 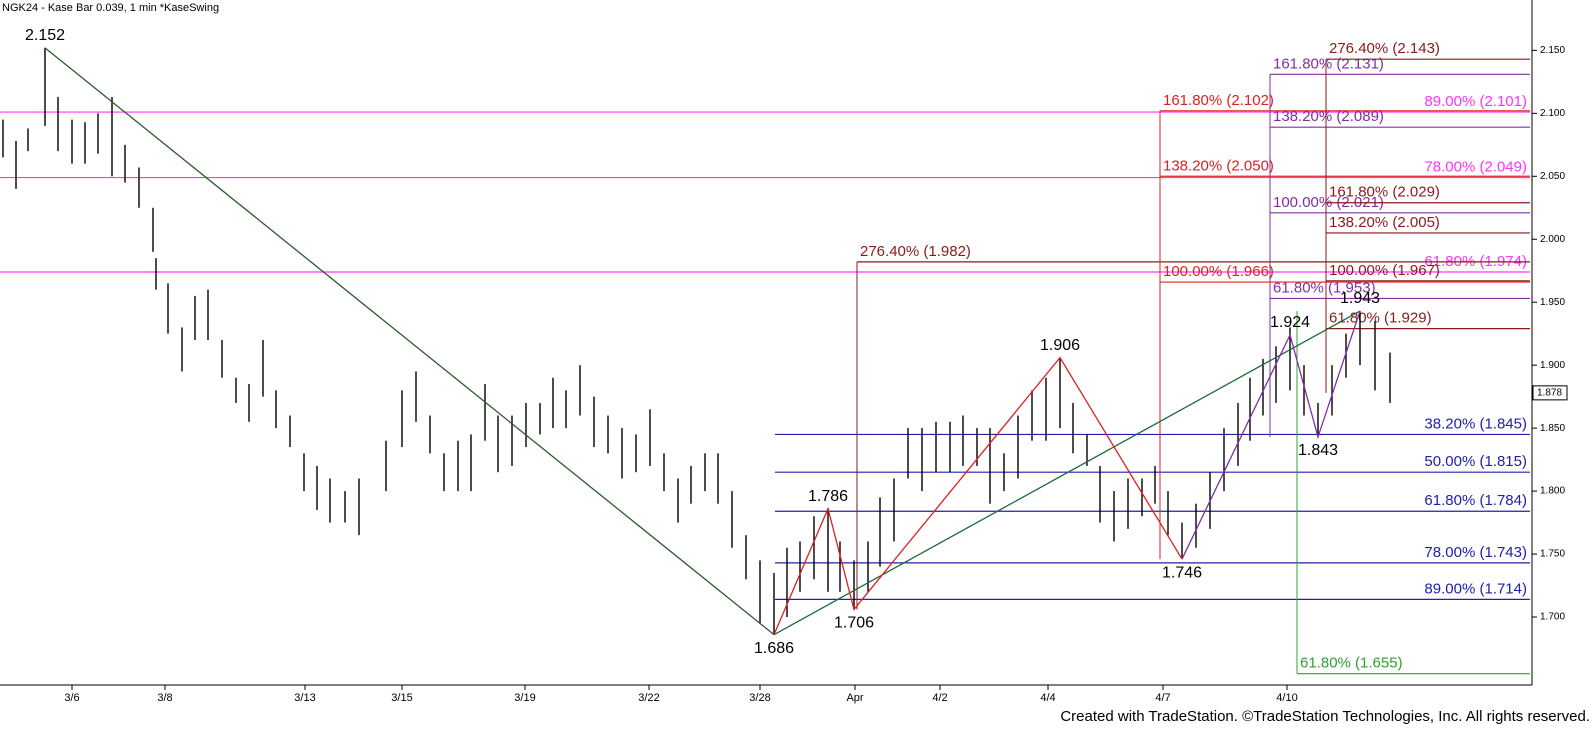 I want to click on pivot-low-label: 1.746, so click(x=1182, y=572).